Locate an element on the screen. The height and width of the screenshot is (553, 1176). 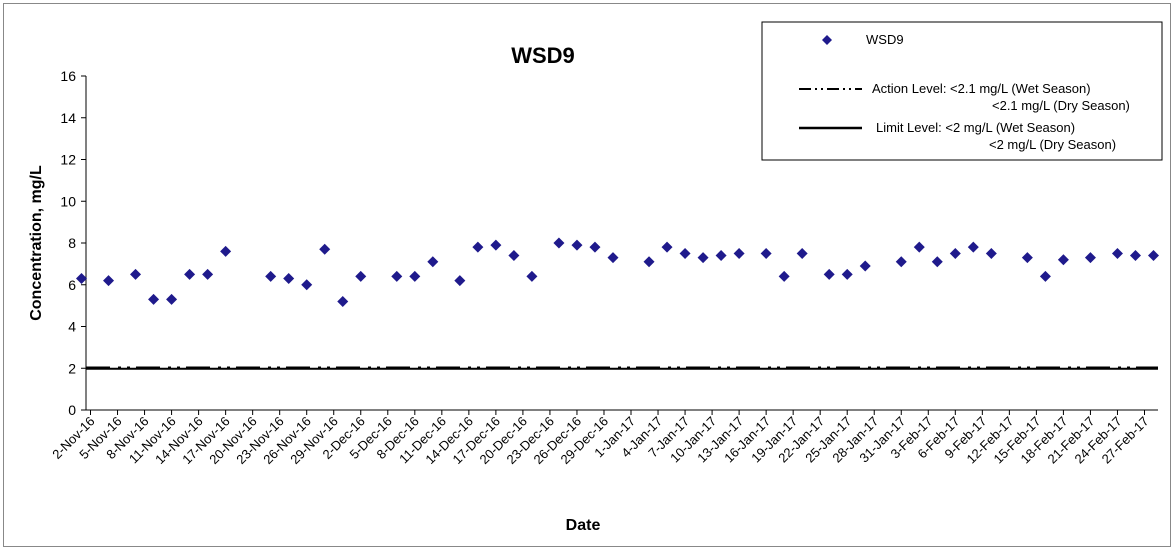
y-tick-label: 0 is located at coordinates (72, 410).